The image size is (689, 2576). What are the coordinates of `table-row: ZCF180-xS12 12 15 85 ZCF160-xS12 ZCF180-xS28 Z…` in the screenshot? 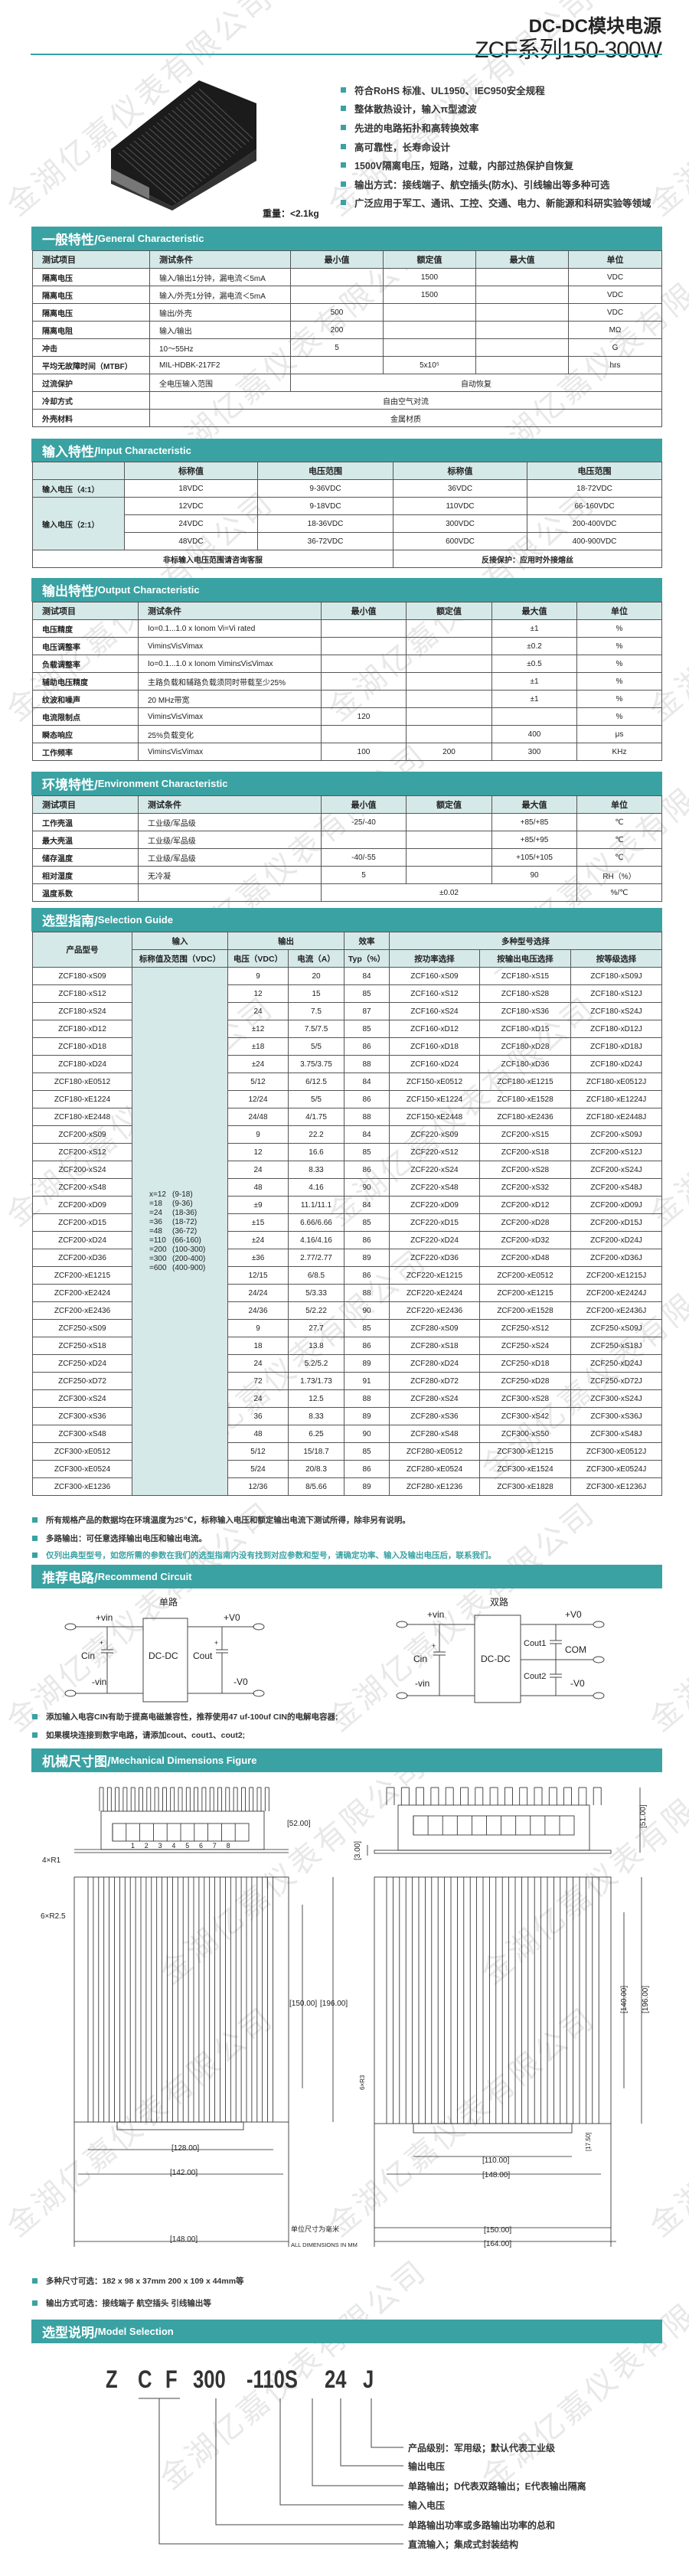 It's located at (347, 993).